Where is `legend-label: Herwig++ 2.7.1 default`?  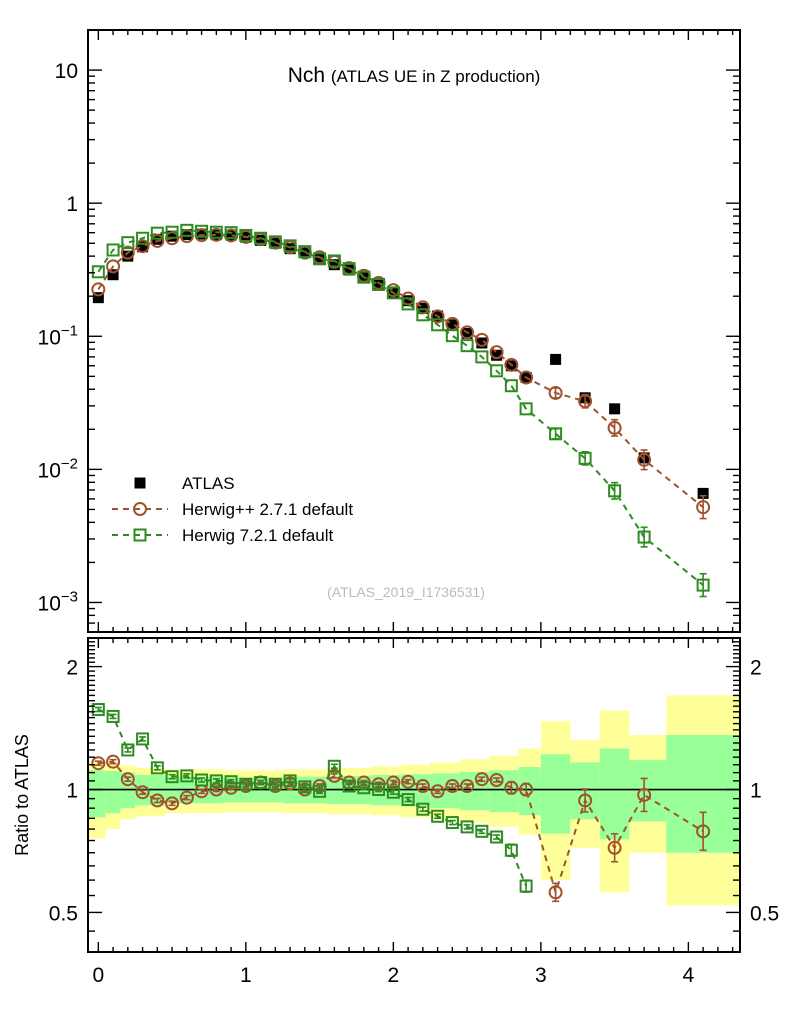
legend-label: Herwig++ 2.7.1 default is located at coordinates (267, 509).